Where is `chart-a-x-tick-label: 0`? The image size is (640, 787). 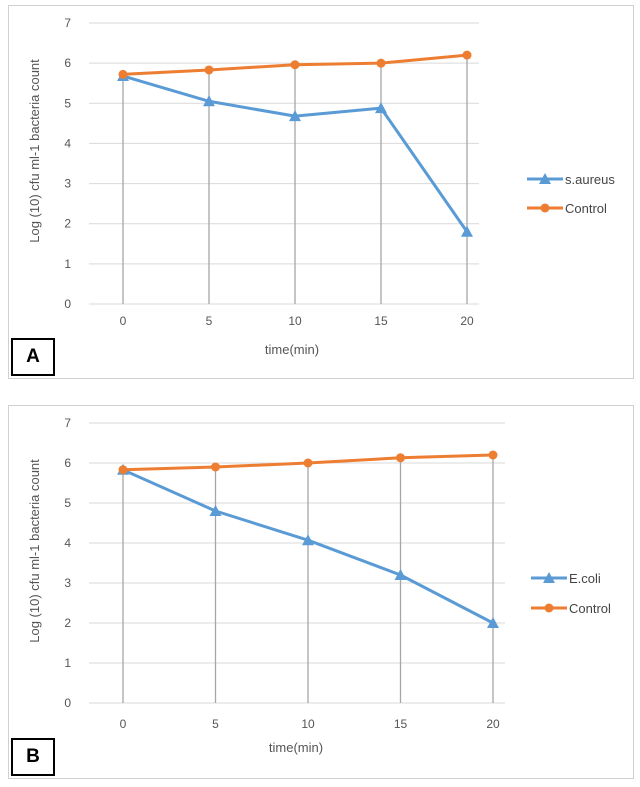 chart-a-x-tick-label: 0 is located at coordinates (123, 321).